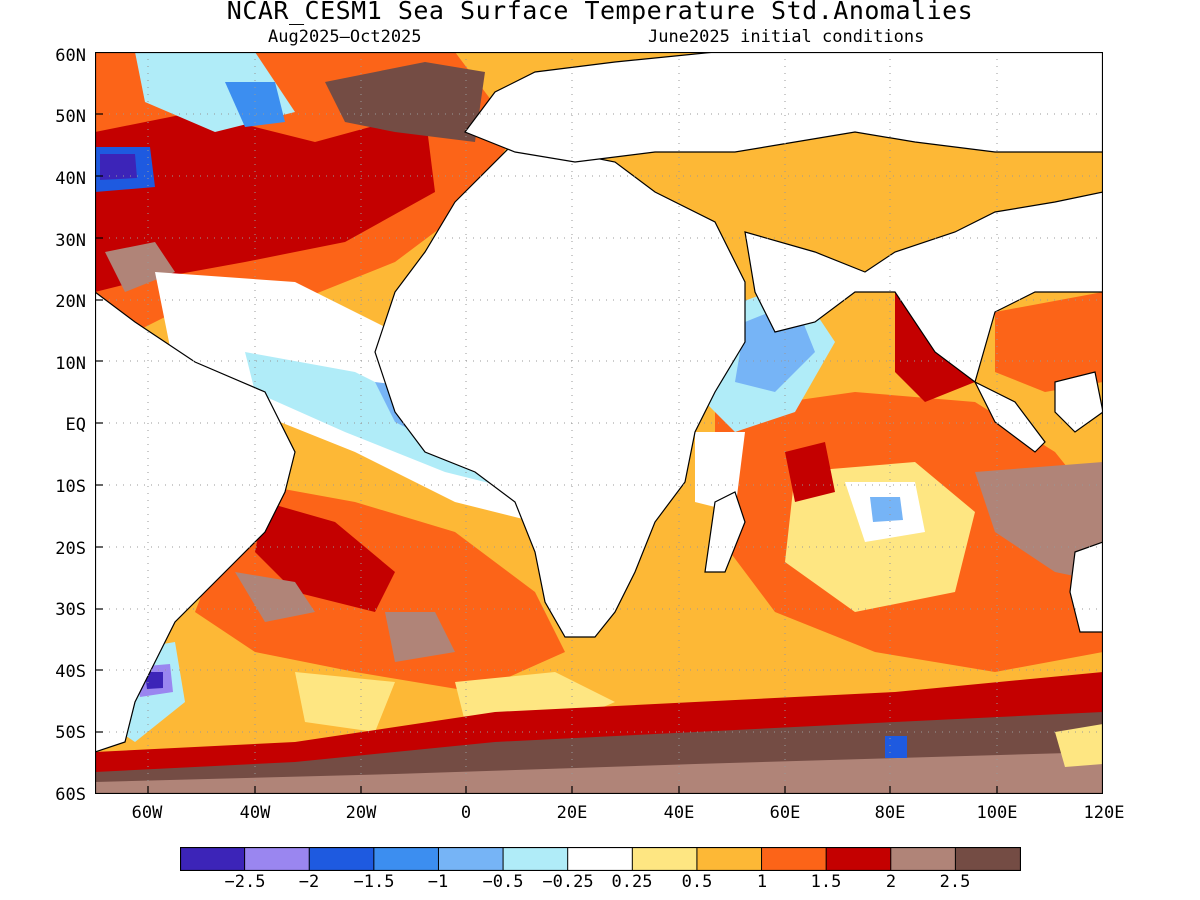 The image size is (1200, 900). What do you see at coordinates (891, 882) in the screenshot?
I see `colorbar-label: 2` at bounding box center [891, 882].